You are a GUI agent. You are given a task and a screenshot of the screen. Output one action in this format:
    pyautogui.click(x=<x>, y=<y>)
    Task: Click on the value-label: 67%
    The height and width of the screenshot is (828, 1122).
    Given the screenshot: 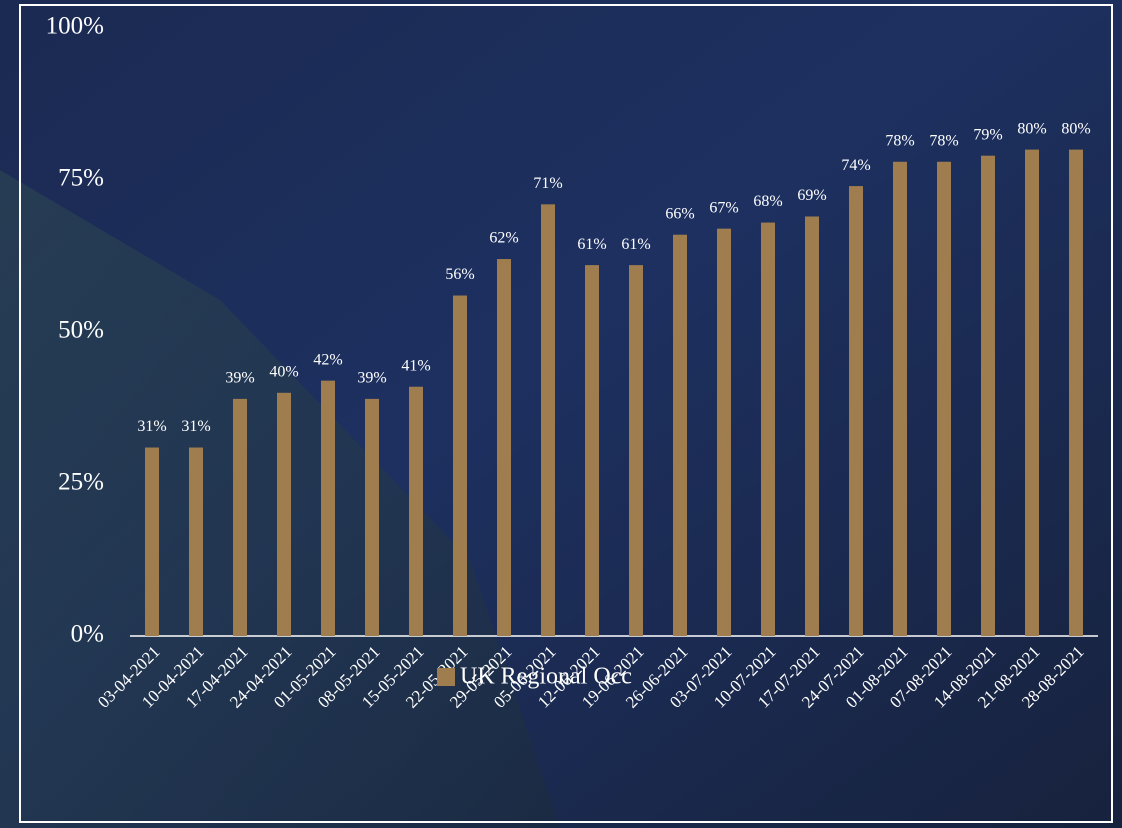 What is the action you would take?
    pyautogui.click(x=723, y=207)
    